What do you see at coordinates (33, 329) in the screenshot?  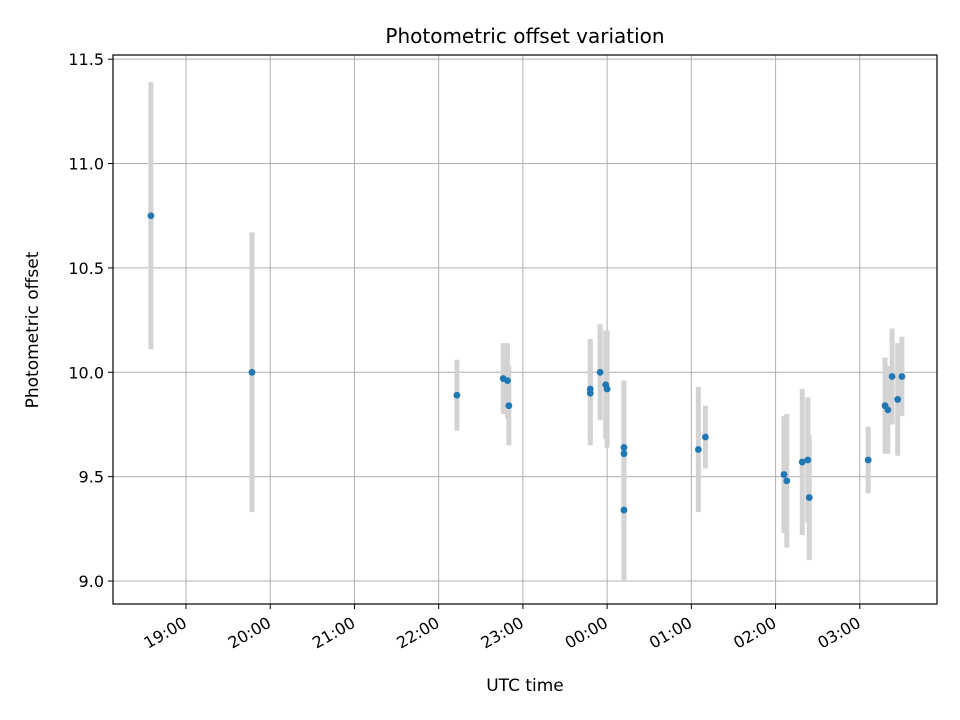 I see `y-axis-title: Photometric offset` at bounding box center [33, 329].